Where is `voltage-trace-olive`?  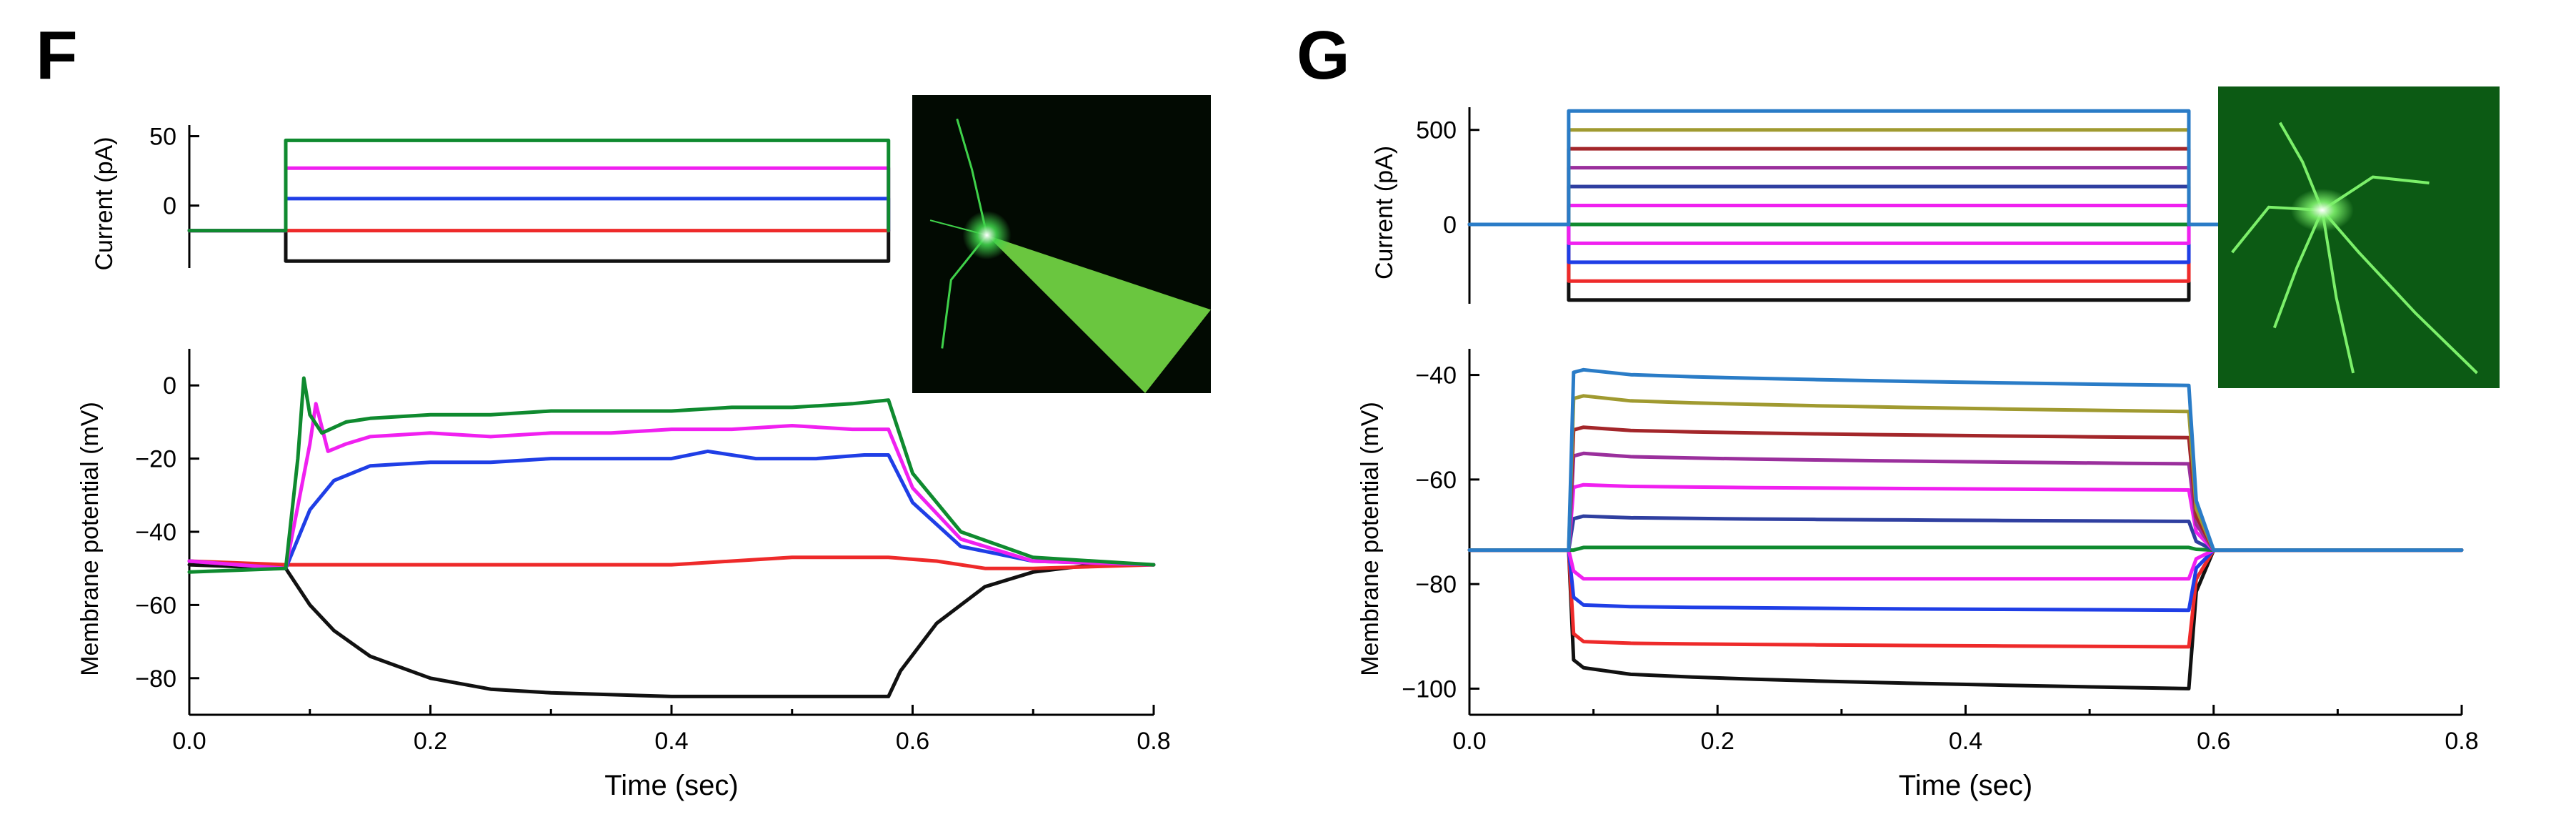 voltage-trace-olive is located at coordinates (1965, 473).